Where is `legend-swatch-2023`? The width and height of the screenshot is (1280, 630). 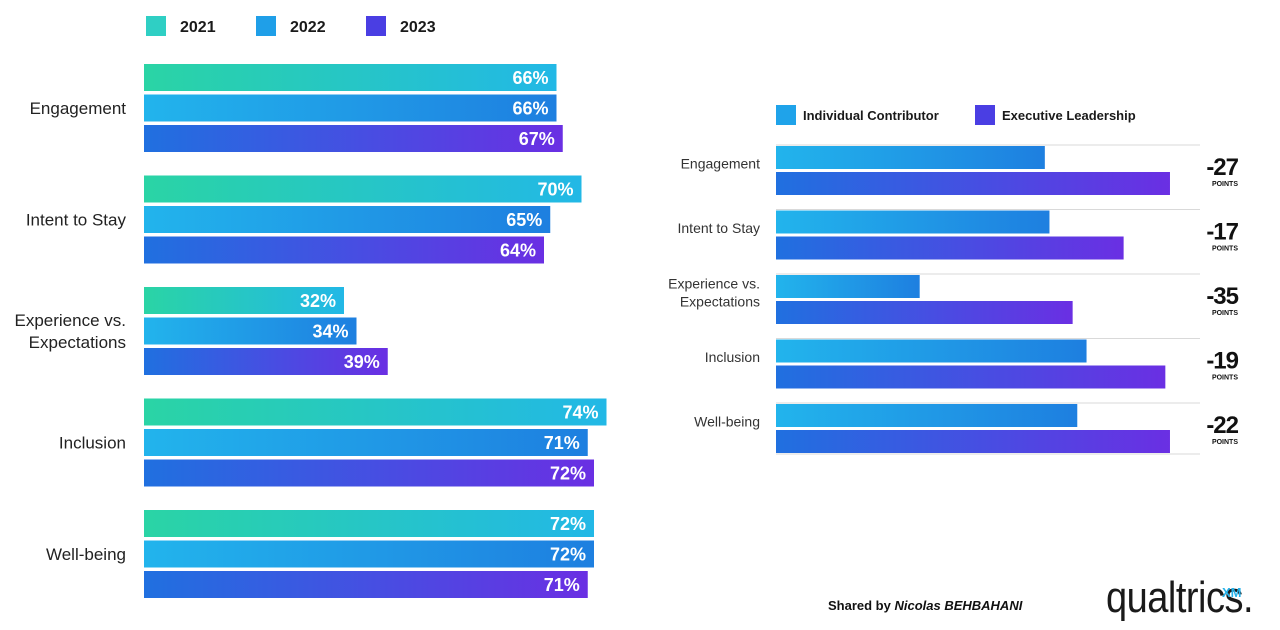 legend-swatch-2023 is located at coordinates (376, 26).